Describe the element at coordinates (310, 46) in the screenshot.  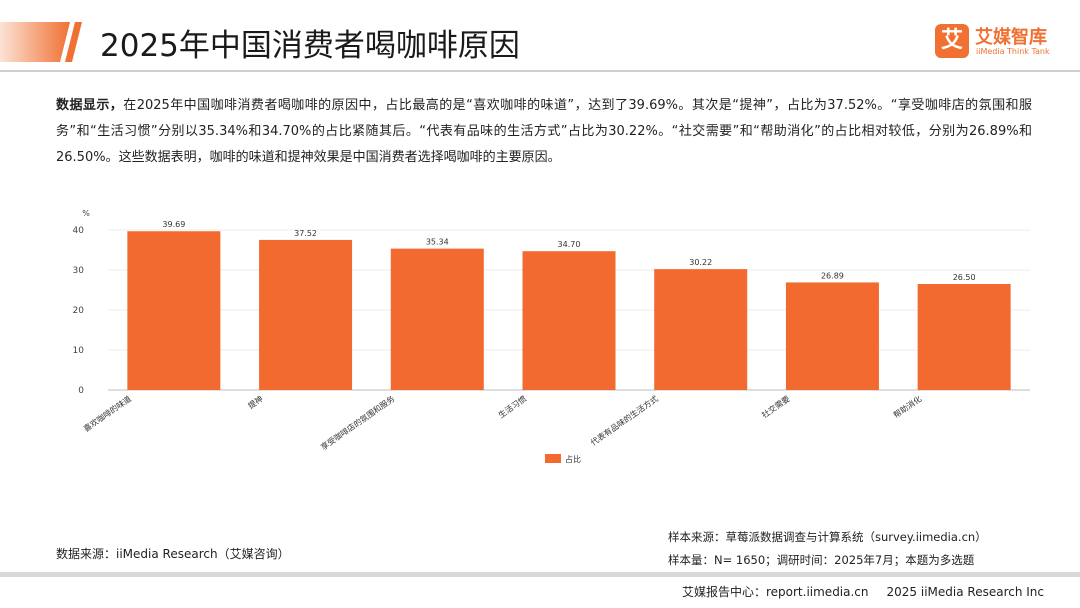
I see `page-title: 2025年中国消费者喝咖啡原因` at that location.